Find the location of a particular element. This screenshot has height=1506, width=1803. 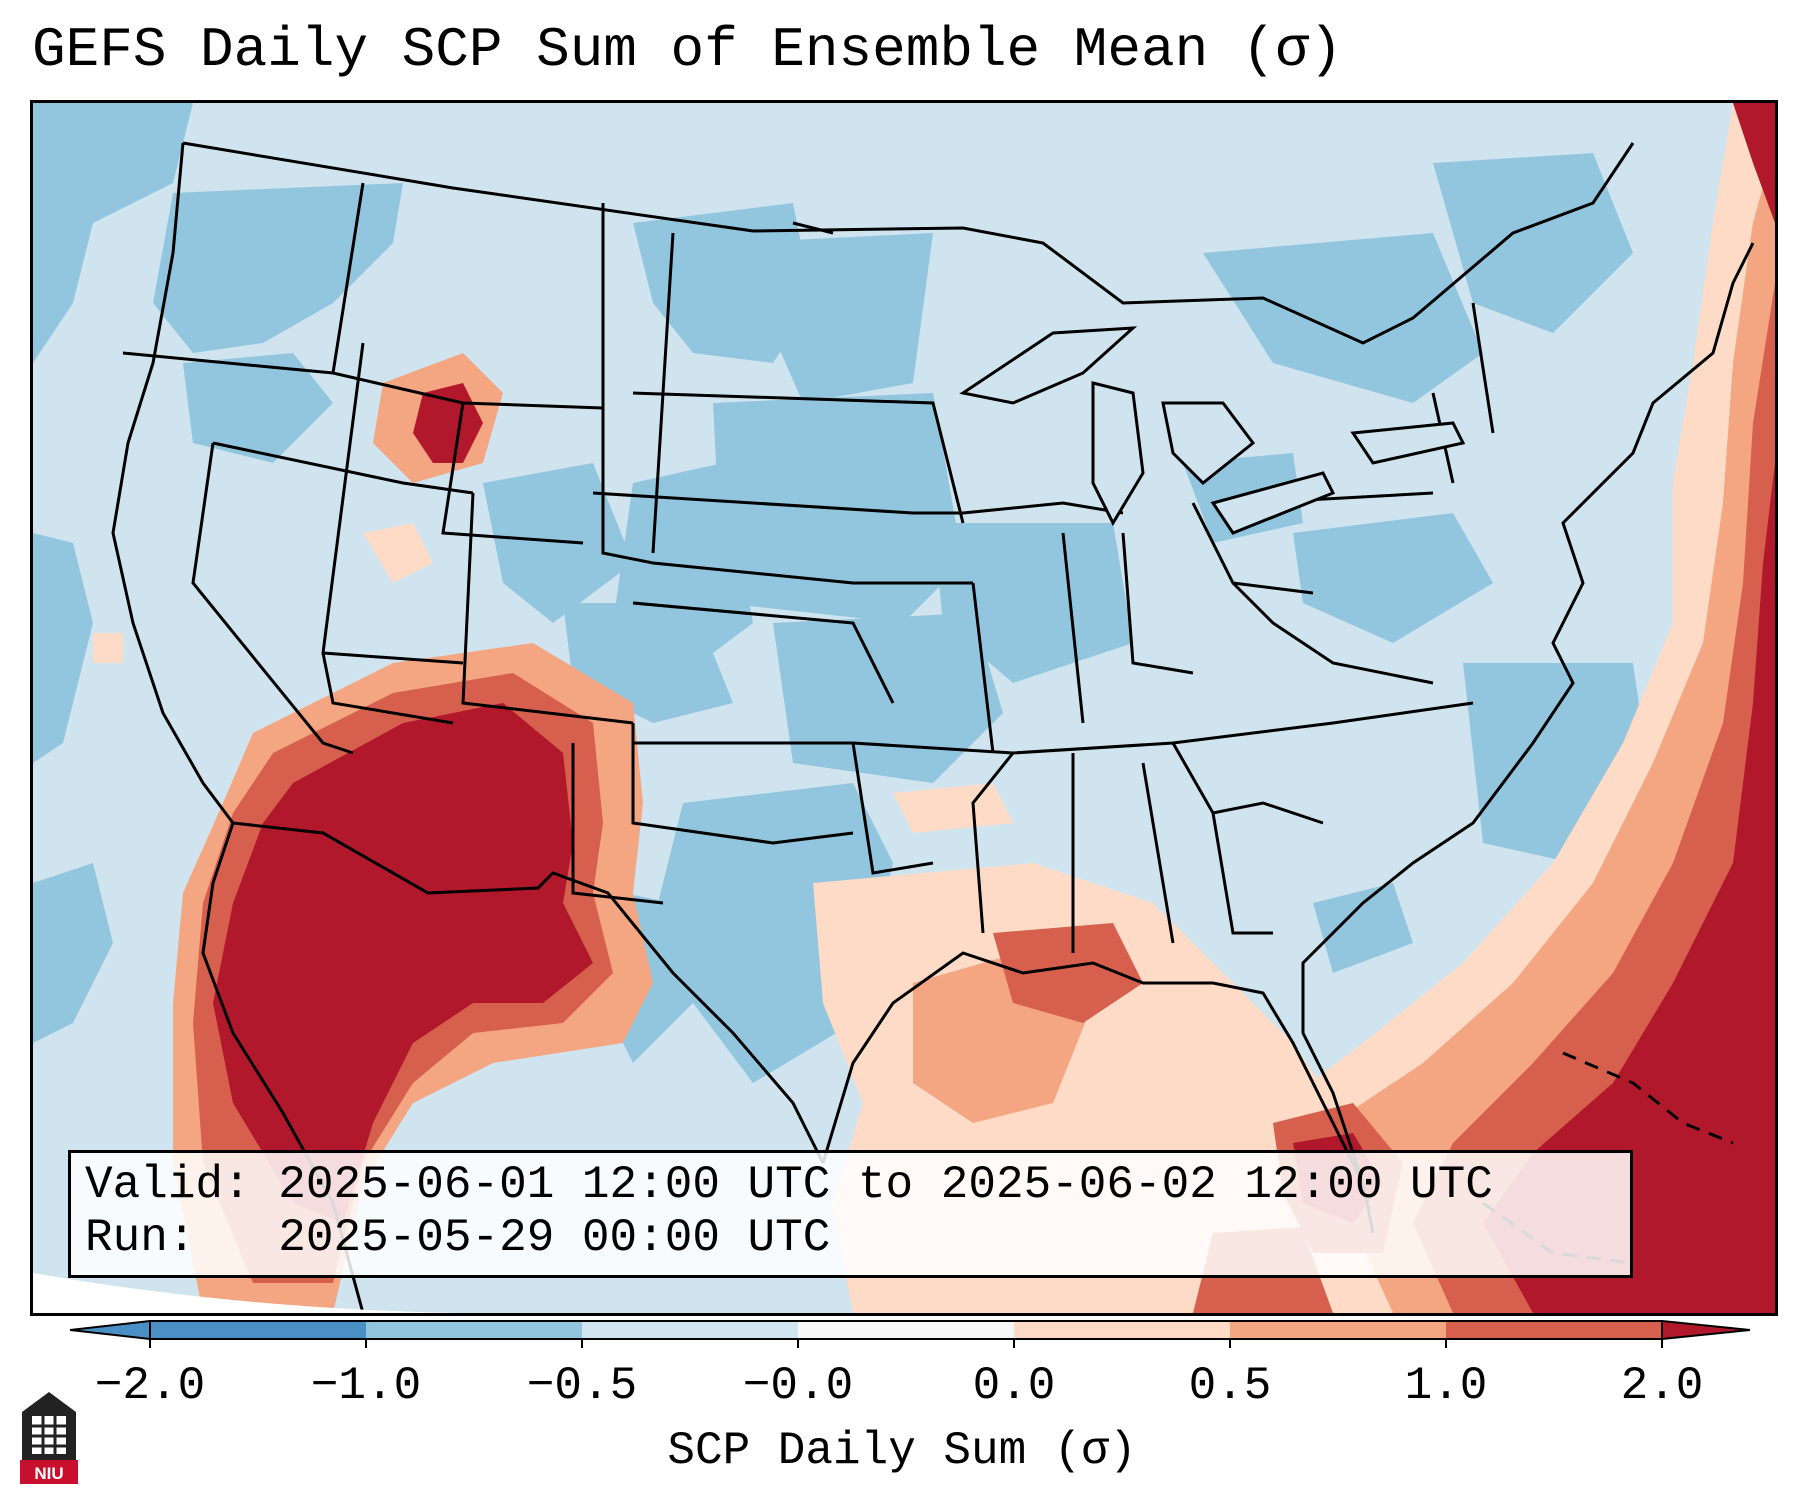

colorbar-tick-5: 0.5 is located at coordinates (1230, 1386).